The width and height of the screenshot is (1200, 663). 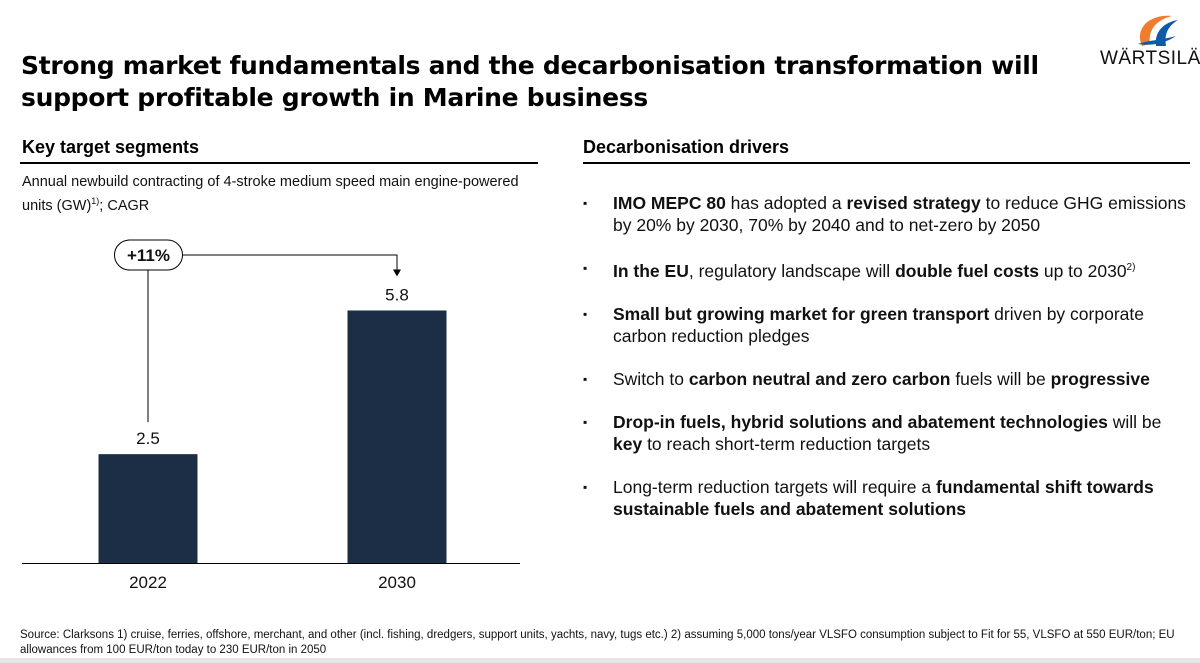 I want to click on driver-text: to reach short-term reduction targets, so click(x=786, y=443).